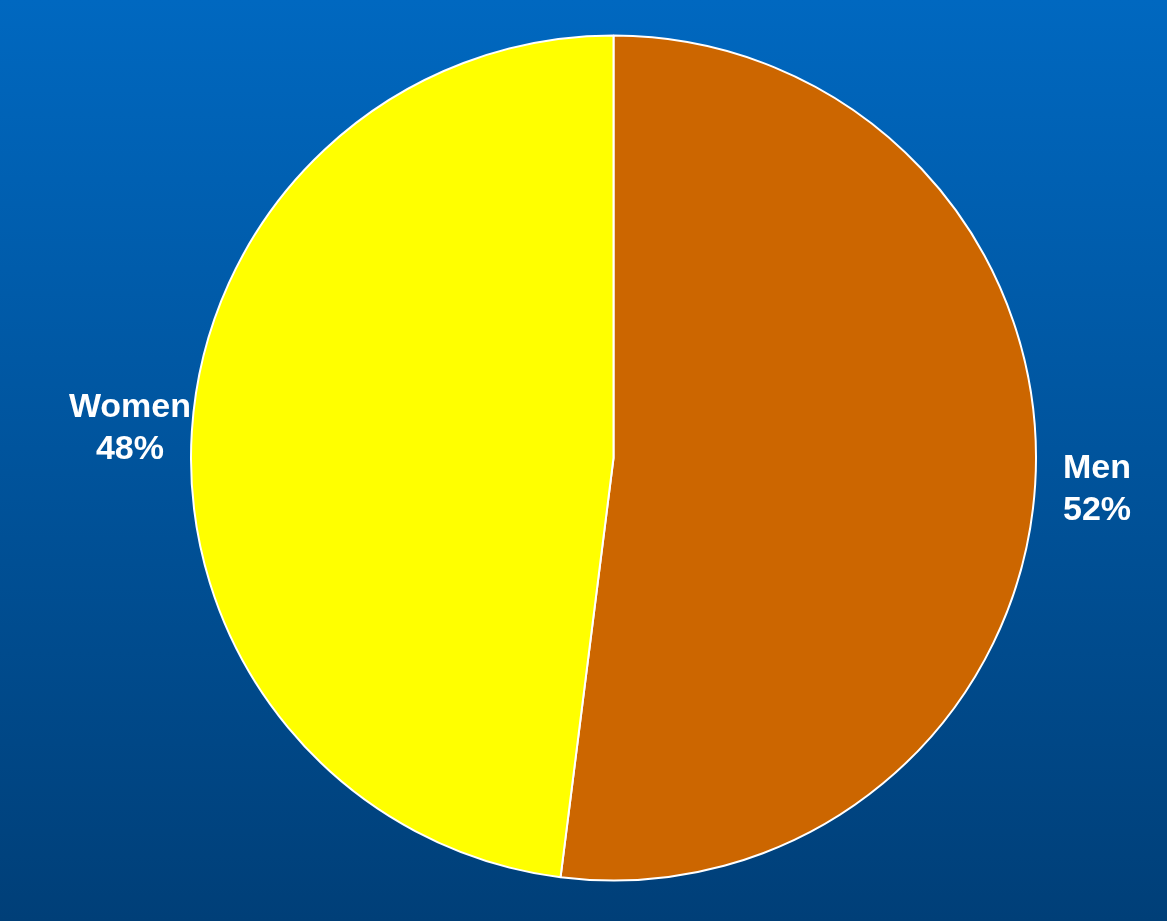  What do you see at coordinates (1097, 465) in the screenshot?
I see `slice-label: Men` at bounding box center [1097, 465].